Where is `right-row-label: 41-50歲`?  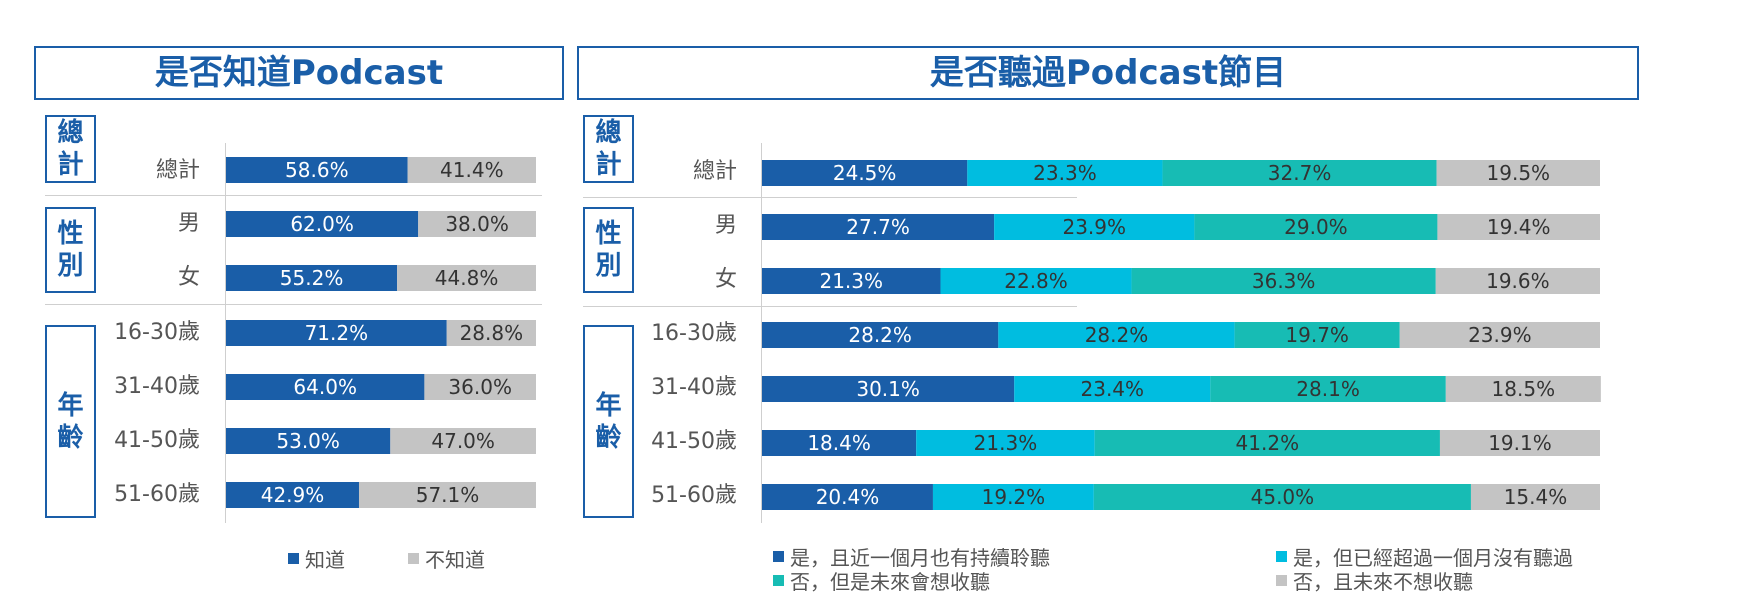 right-row-label: 41-50歲 is located at coordinates (694, 441).